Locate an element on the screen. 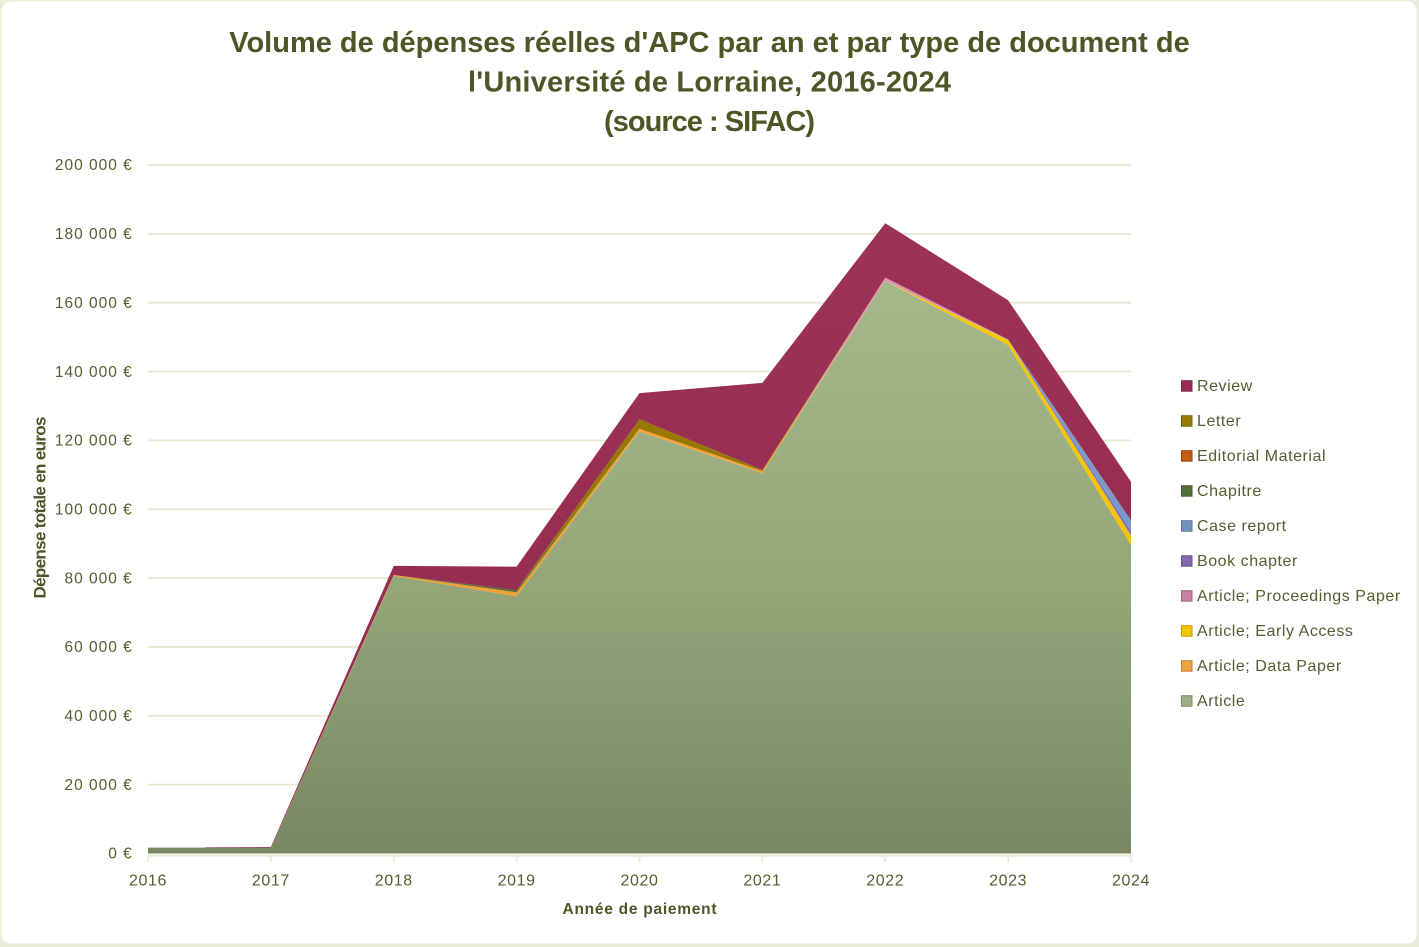  svg-text: Article is located at coordinates (1221, 701).